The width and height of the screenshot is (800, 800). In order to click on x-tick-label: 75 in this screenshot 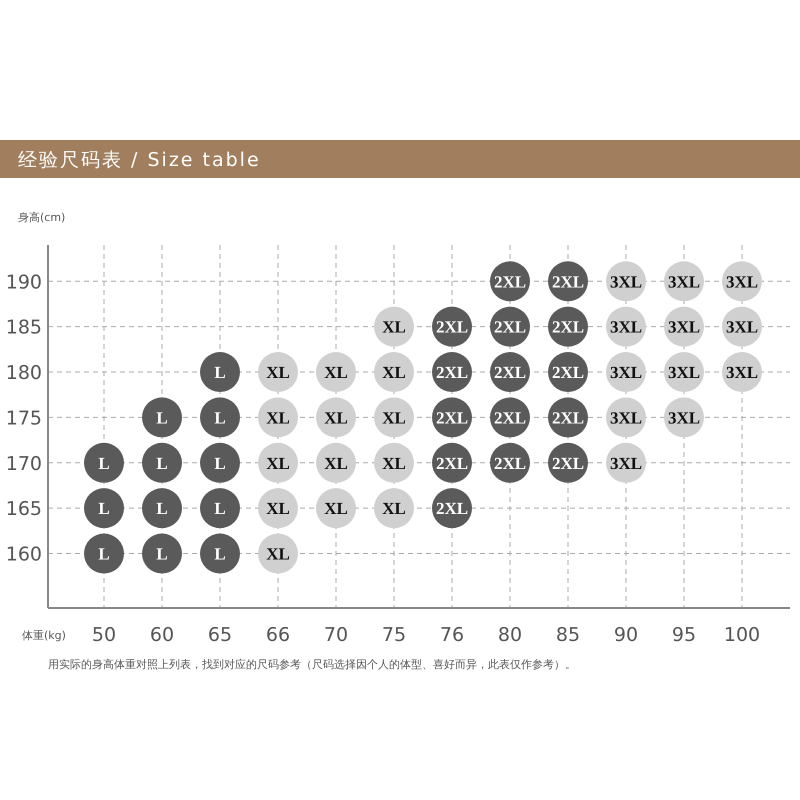, I will do `click(394, 635)`.